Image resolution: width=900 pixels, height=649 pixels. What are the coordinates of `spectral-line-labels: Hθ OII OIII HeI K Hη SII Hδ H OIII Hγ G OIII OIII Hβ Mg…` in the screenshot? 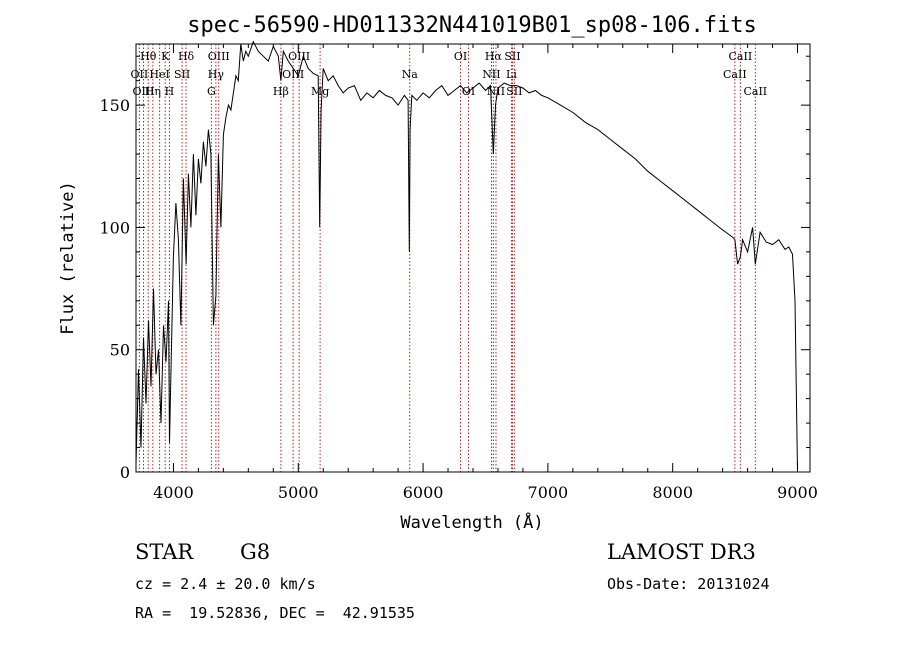 It's located at (449, 74).